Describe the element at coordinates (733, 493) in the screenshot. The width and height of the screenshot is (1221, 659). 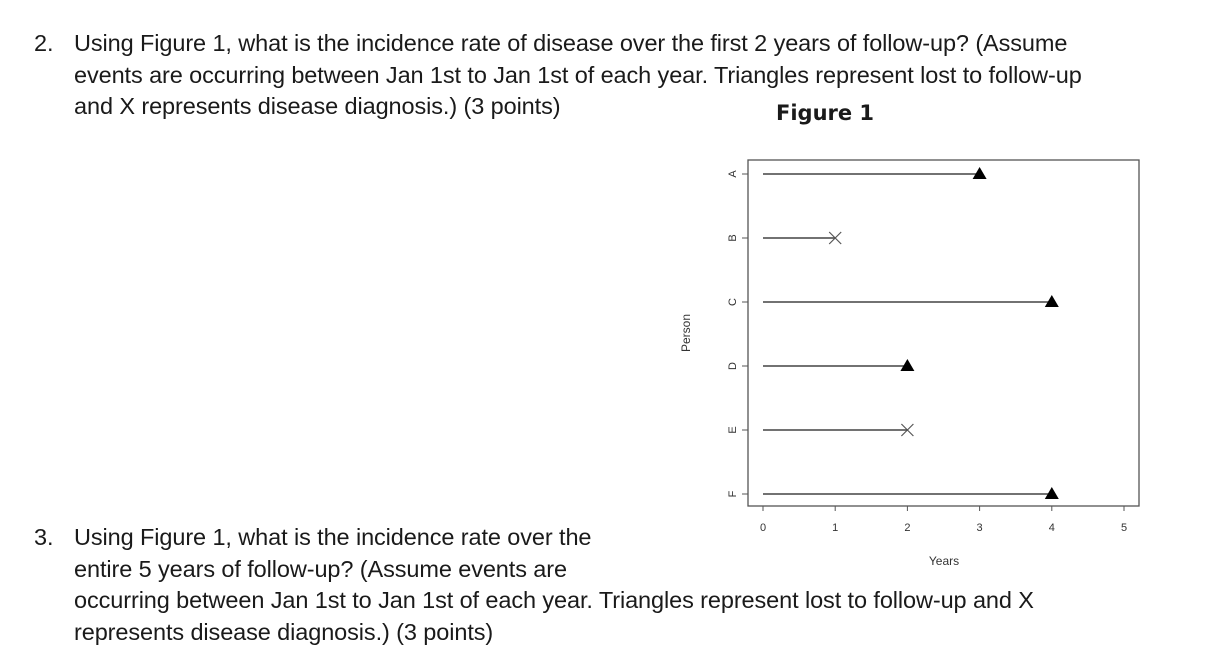
I see `y-tick-label: F` at that location.